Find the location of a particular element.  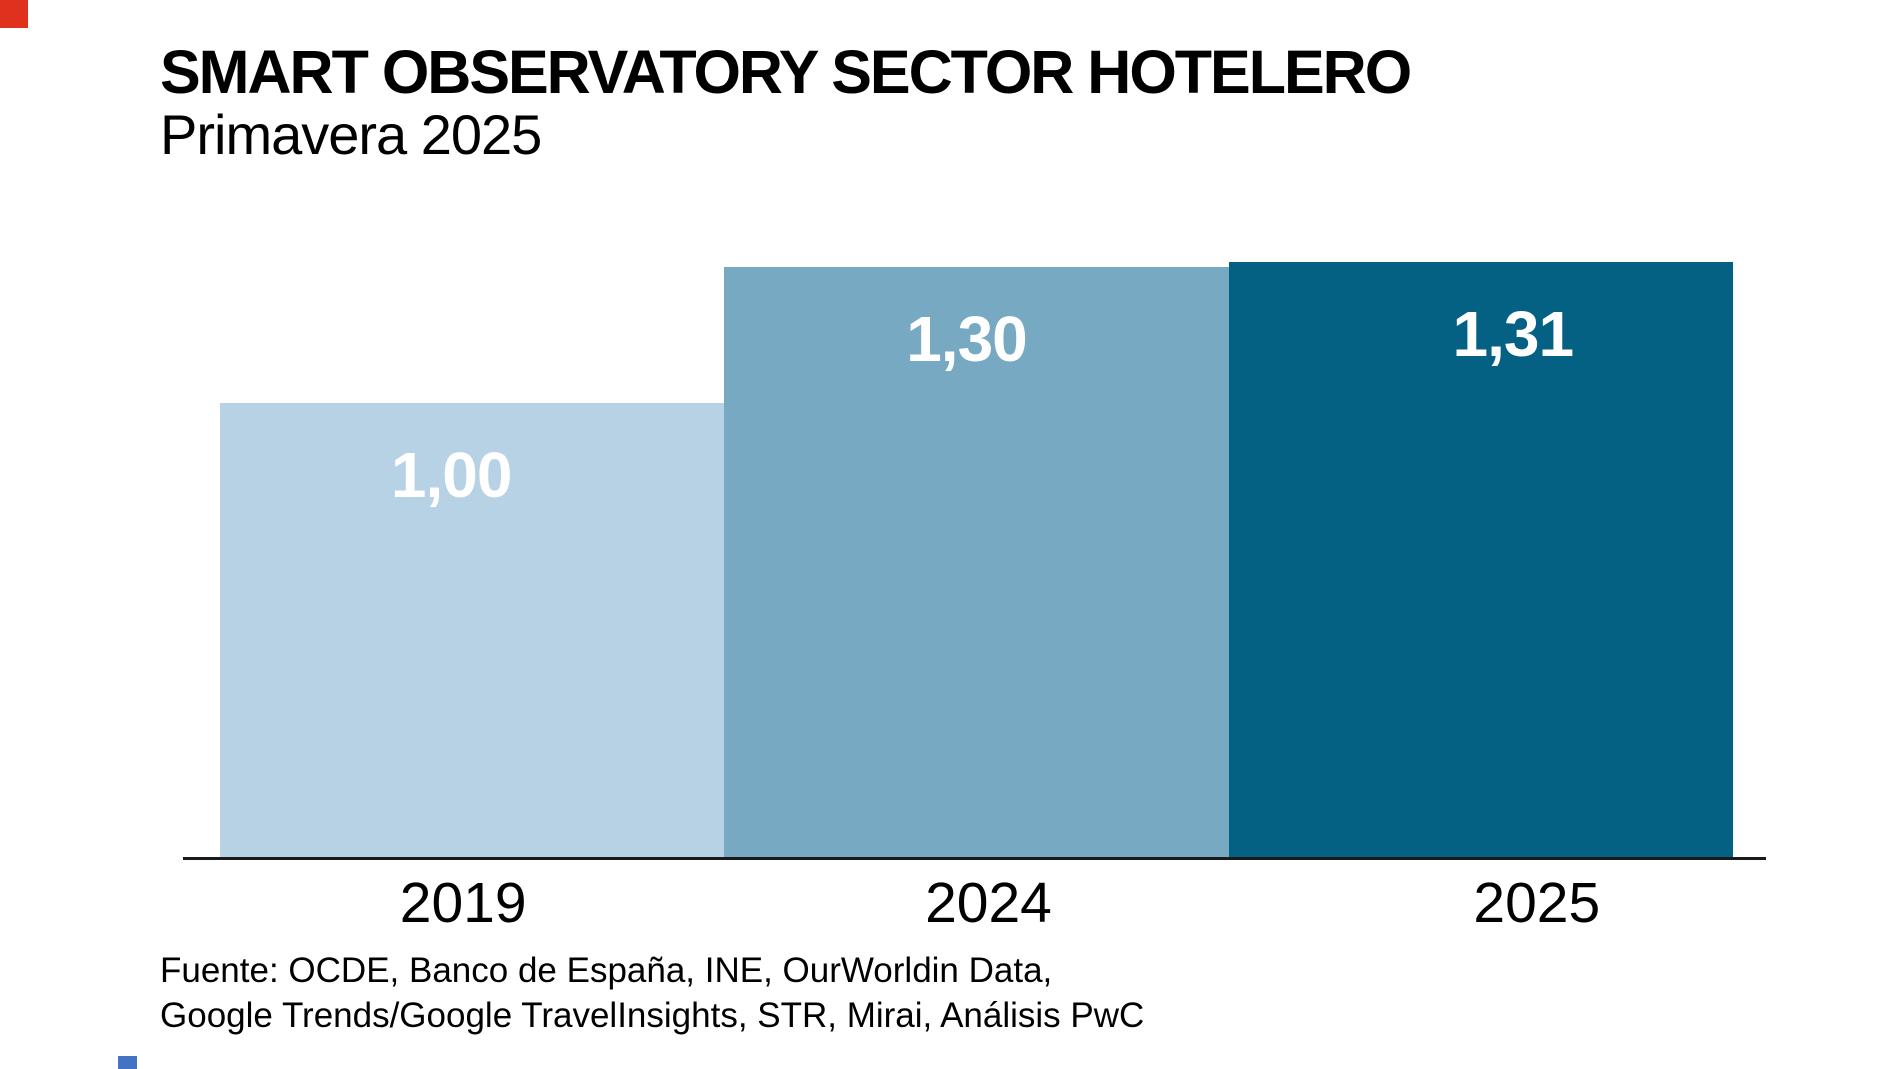

brand-corner-mark is located at coordinates (14, 14).